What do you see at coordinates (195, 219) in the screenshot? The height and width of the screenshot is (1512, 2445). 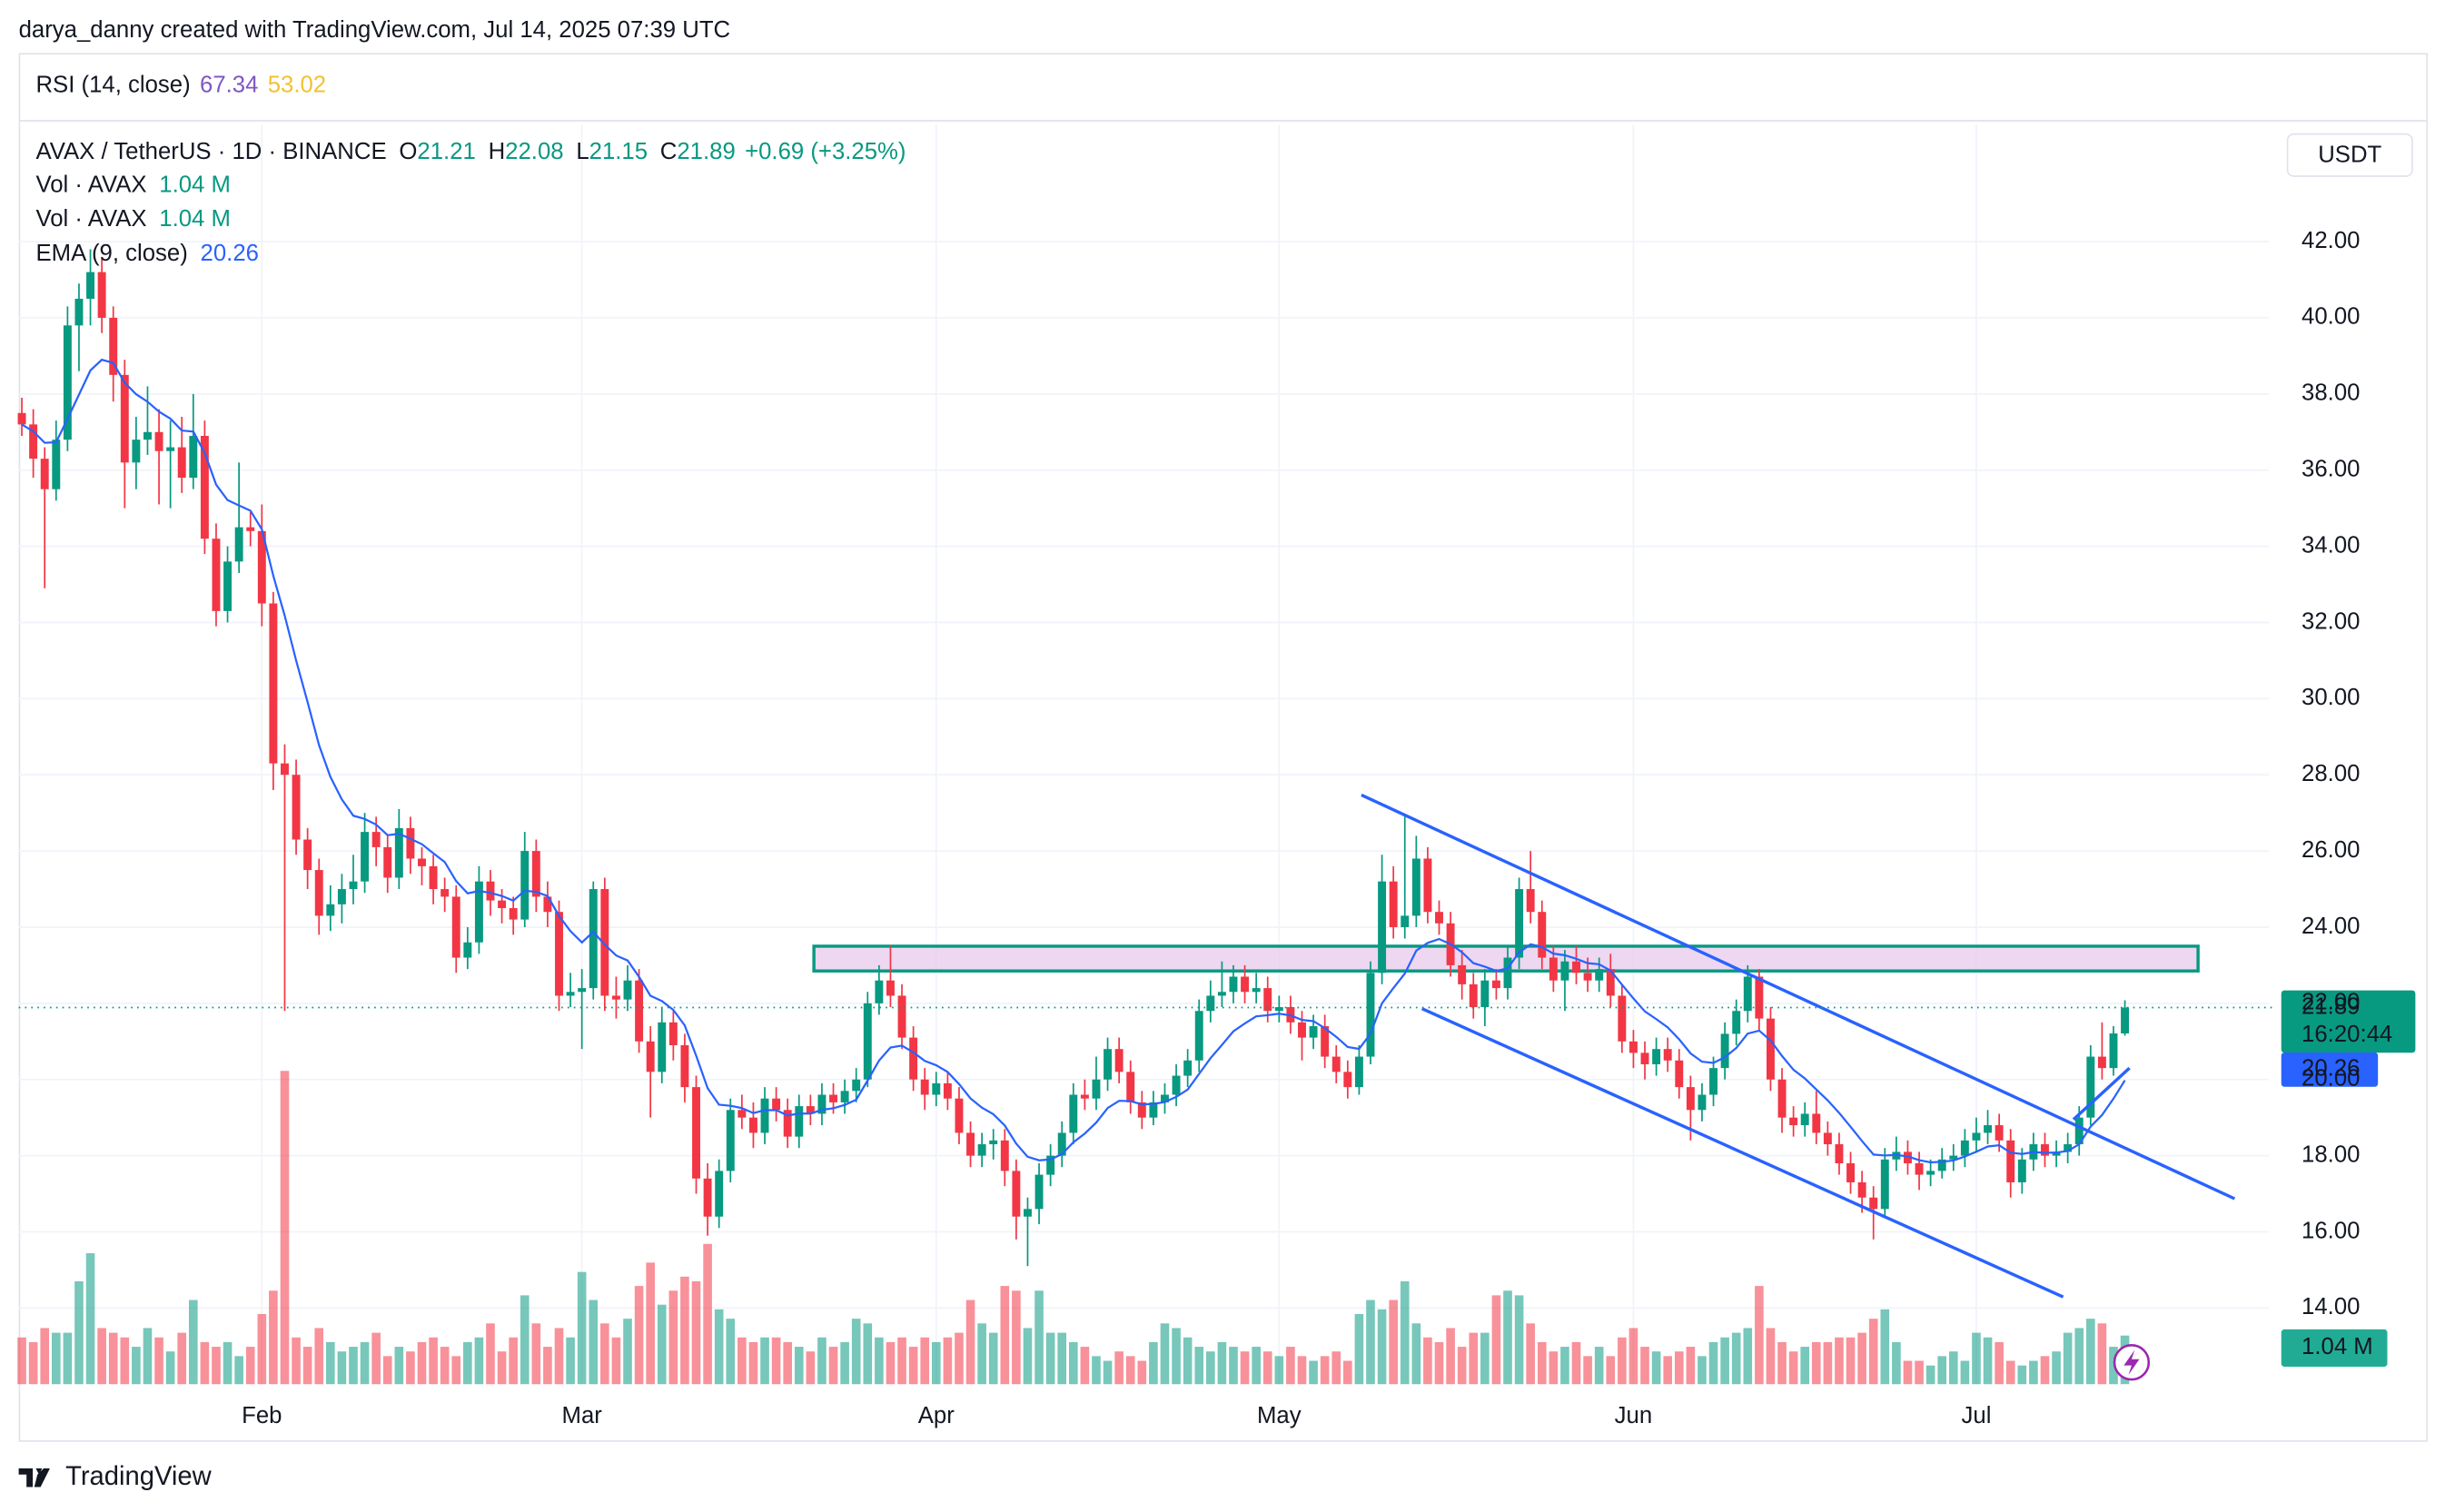 I see `volume-value: 1.04 M` at bounding box center [195, 219].